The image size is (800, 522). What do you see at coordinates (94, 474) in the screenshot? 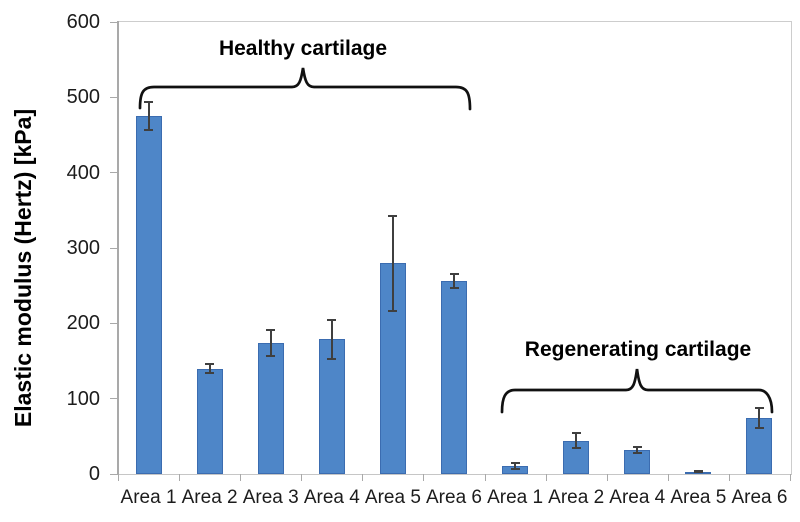
I see `y-tick-label-0: 0` at bounding box center [94, 474].